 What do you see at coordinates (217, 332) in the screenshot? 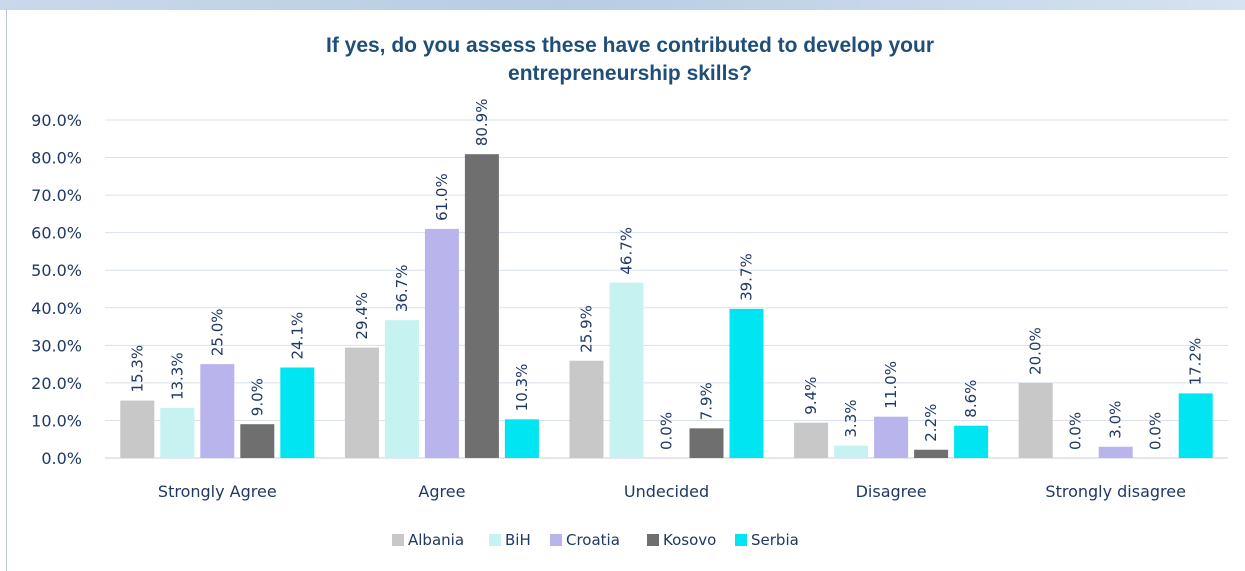
I see `data-label: 25.0%` at bounding box center [217, 332].